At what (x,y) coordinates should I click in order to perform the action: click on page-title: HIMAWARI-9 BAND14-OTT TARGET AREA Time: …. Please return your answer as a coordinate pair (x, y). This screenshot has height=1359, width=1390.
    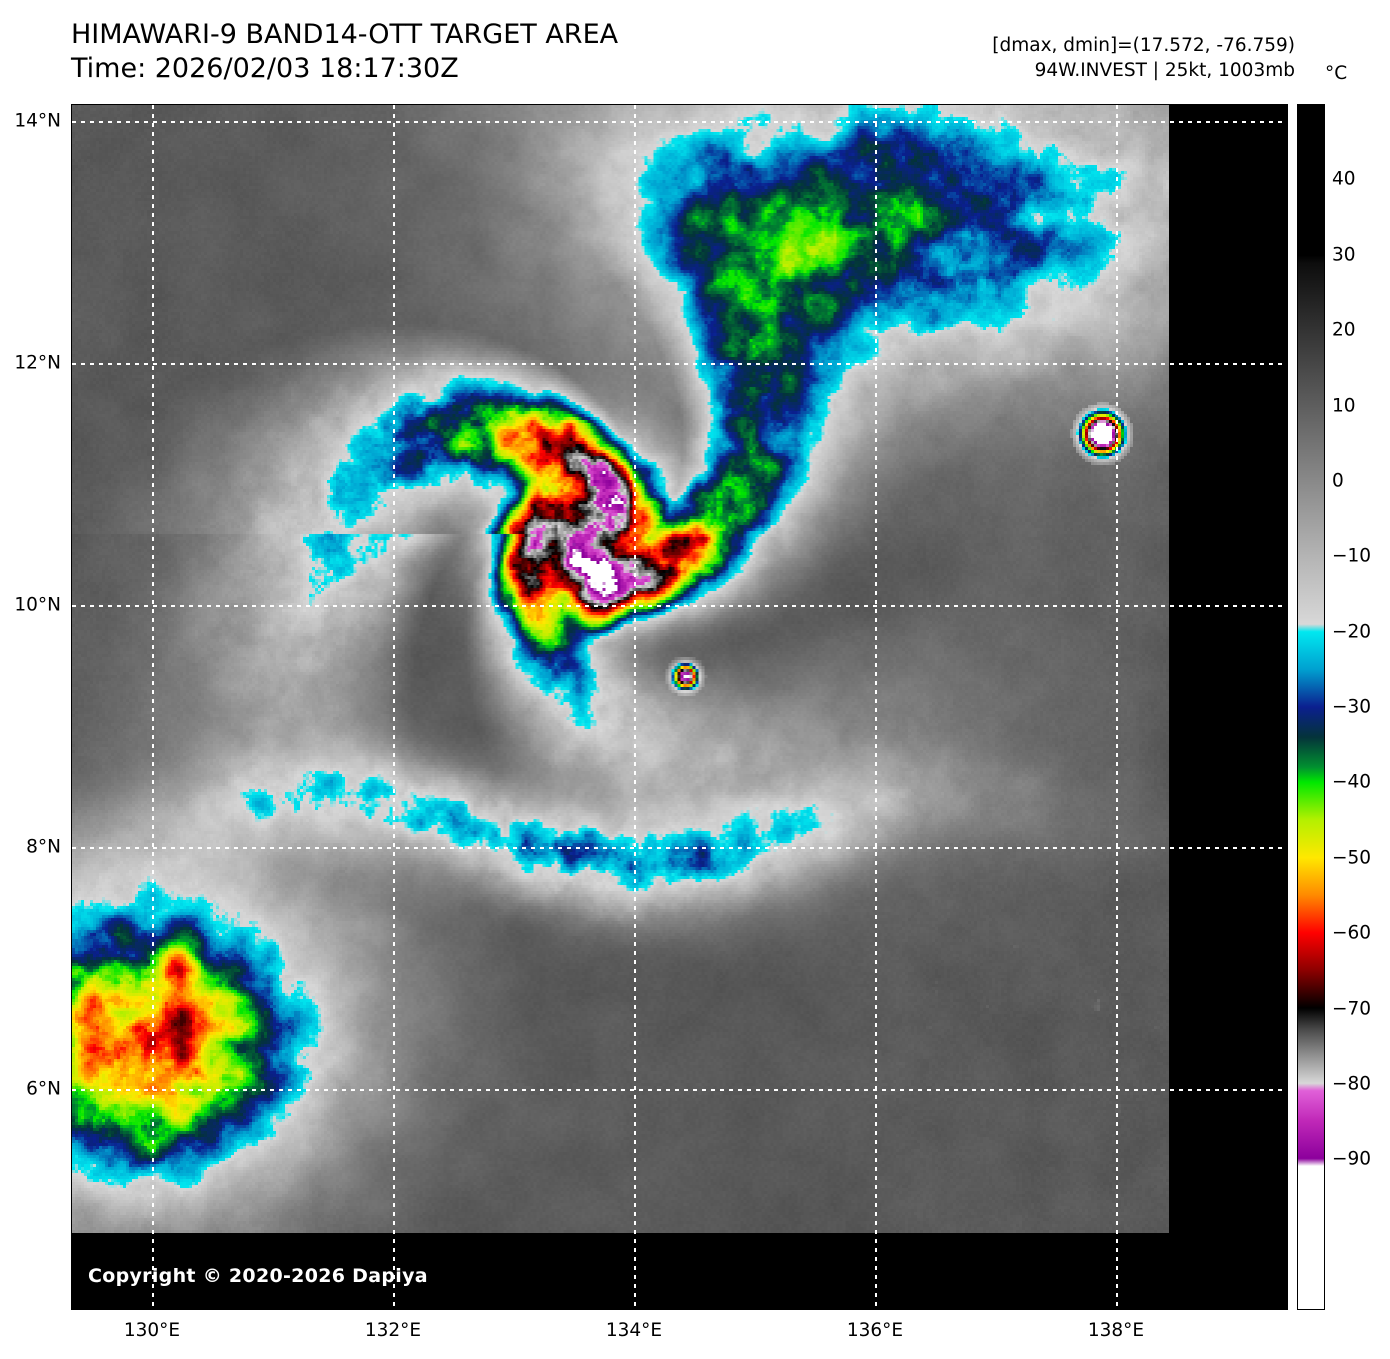
    Looking at the image, I should click on (344, 52).